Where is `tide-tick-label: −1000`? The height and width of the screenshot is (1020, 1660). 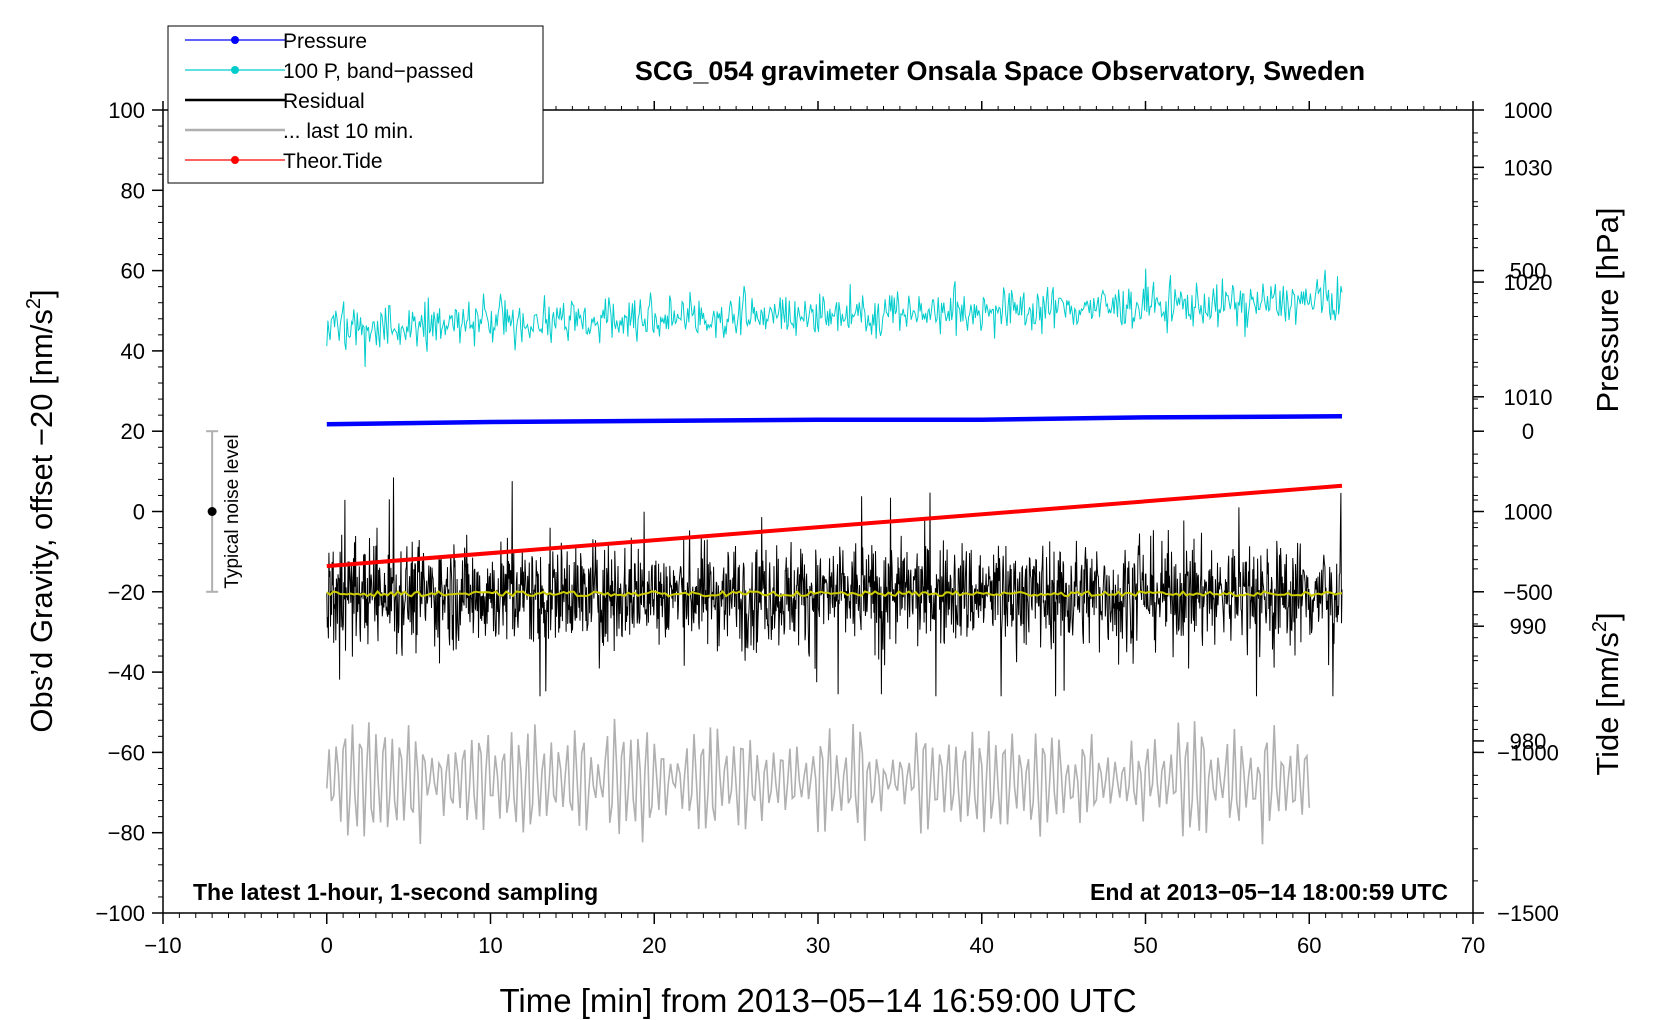
tide-tick-label: −1000 is located at coordinates (1528, 752).